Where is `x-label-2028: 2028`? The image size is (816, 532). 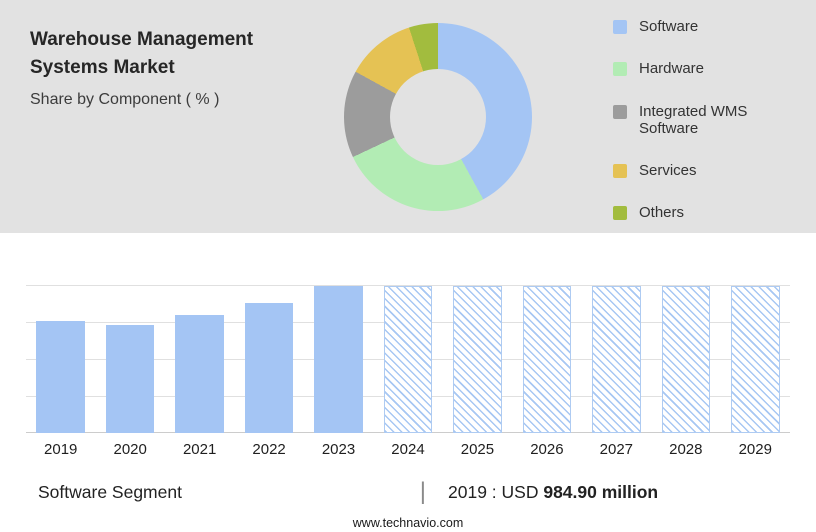 x-label-2028: 2028 is located at coordinates (686, 449).